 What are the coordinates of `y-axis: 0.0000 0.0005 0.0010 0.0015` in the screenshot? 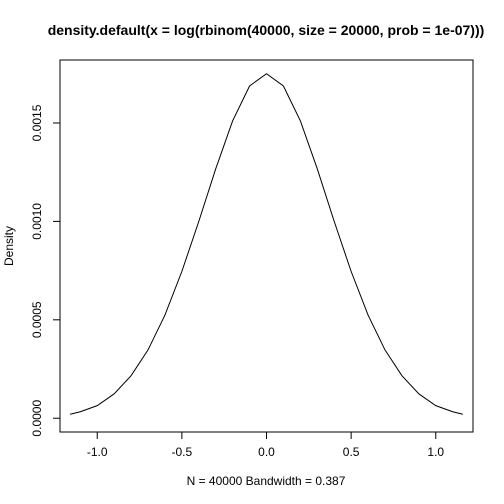 It's located at (45, 270).